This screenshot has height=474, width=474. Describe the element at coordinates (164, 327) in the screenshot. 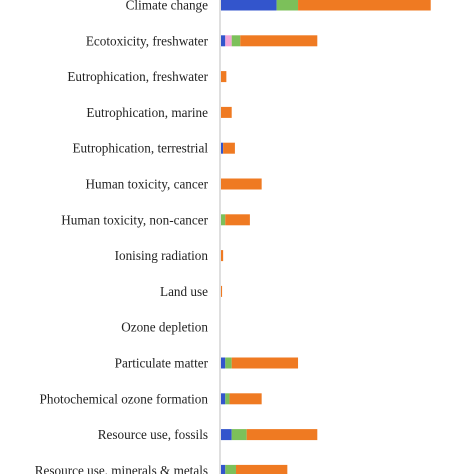

I see `category-label: Ozone depletion` at that location.